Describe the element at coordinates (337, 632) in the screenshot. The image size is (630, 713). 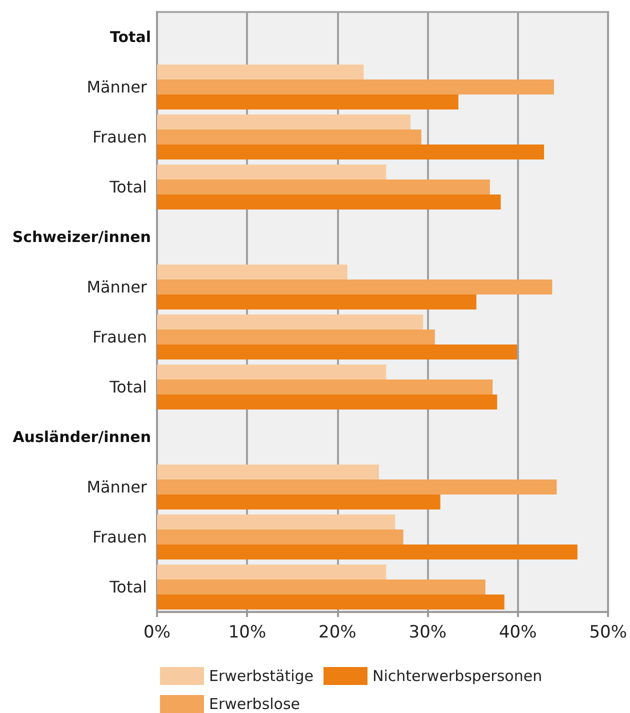
I see `x-tick-label: 20%` at that location.